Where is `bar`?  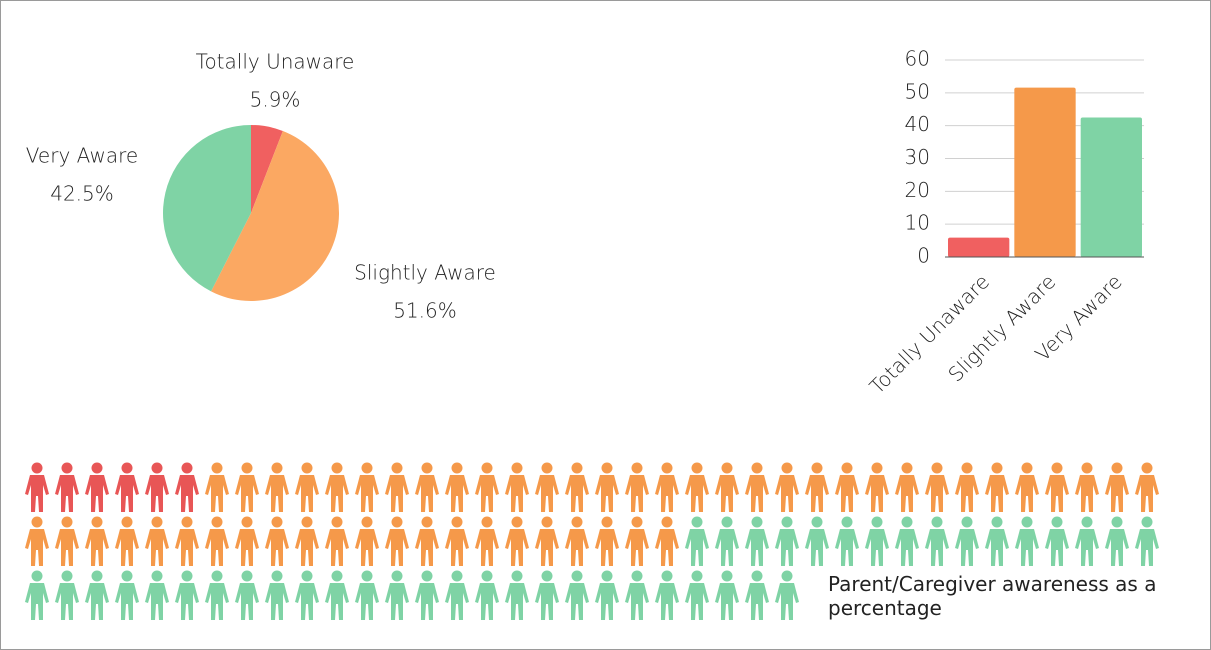 bar is located at coordinates (1111, 187).